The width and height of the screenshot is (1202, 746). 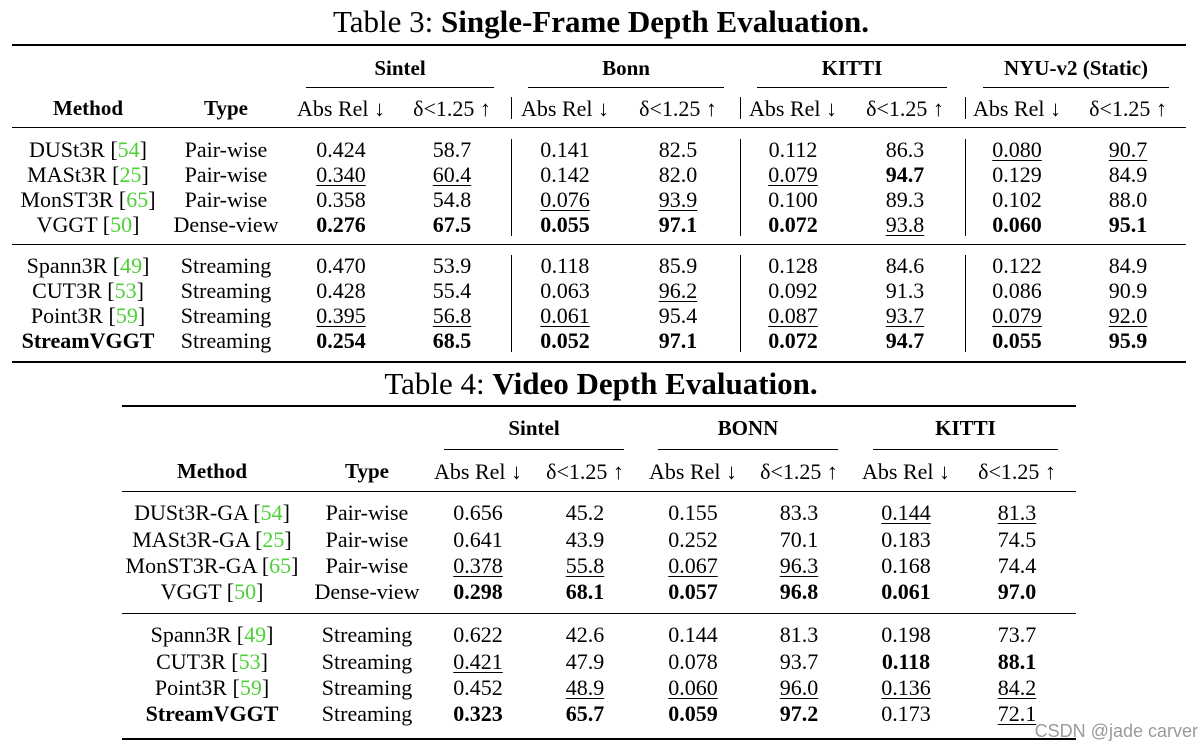 What do you see at coordinates (367, 471) in the screenshot?
I see `type-header: Type` at bounding box center [367, 471].